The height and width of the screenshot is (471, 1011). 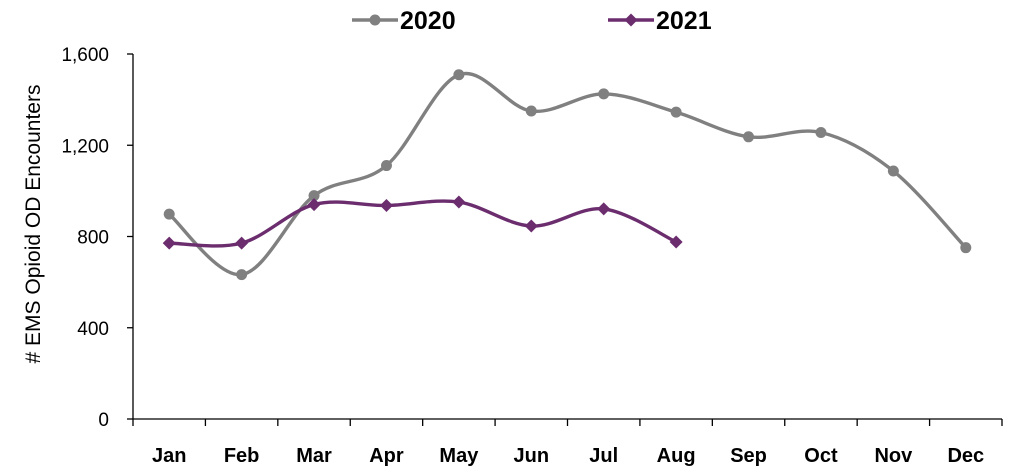 I want to click on legend: 2020 2021, so click(x=532, y=21).